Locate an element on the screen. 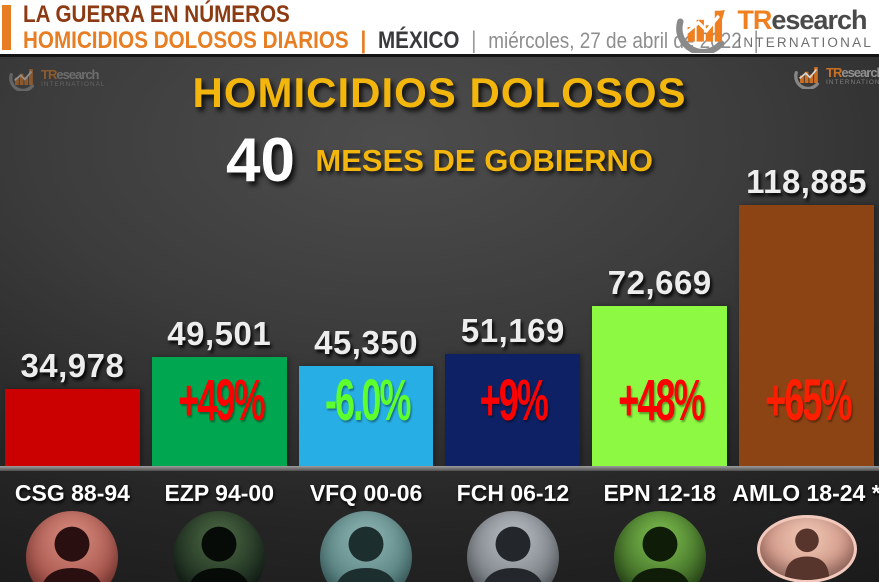  bar-column-fch: 51,169 +9% is located at coordinates (513, 389).